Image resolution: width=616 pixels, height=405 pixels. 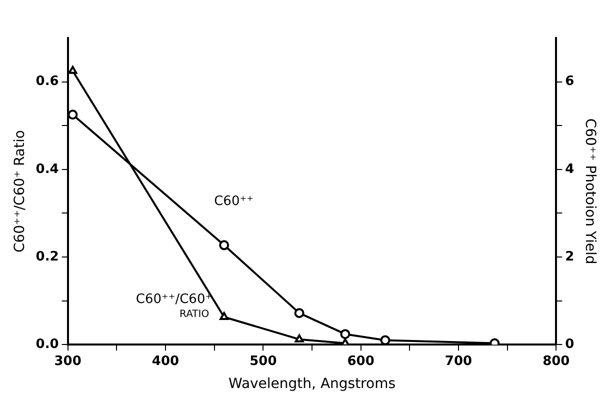 What do you see at coordinates (20, 191) in the screenshot?
I see `y-axis-title: C60⁺⁺/C60⁺ Ratio` at bounding box center [20, 191].